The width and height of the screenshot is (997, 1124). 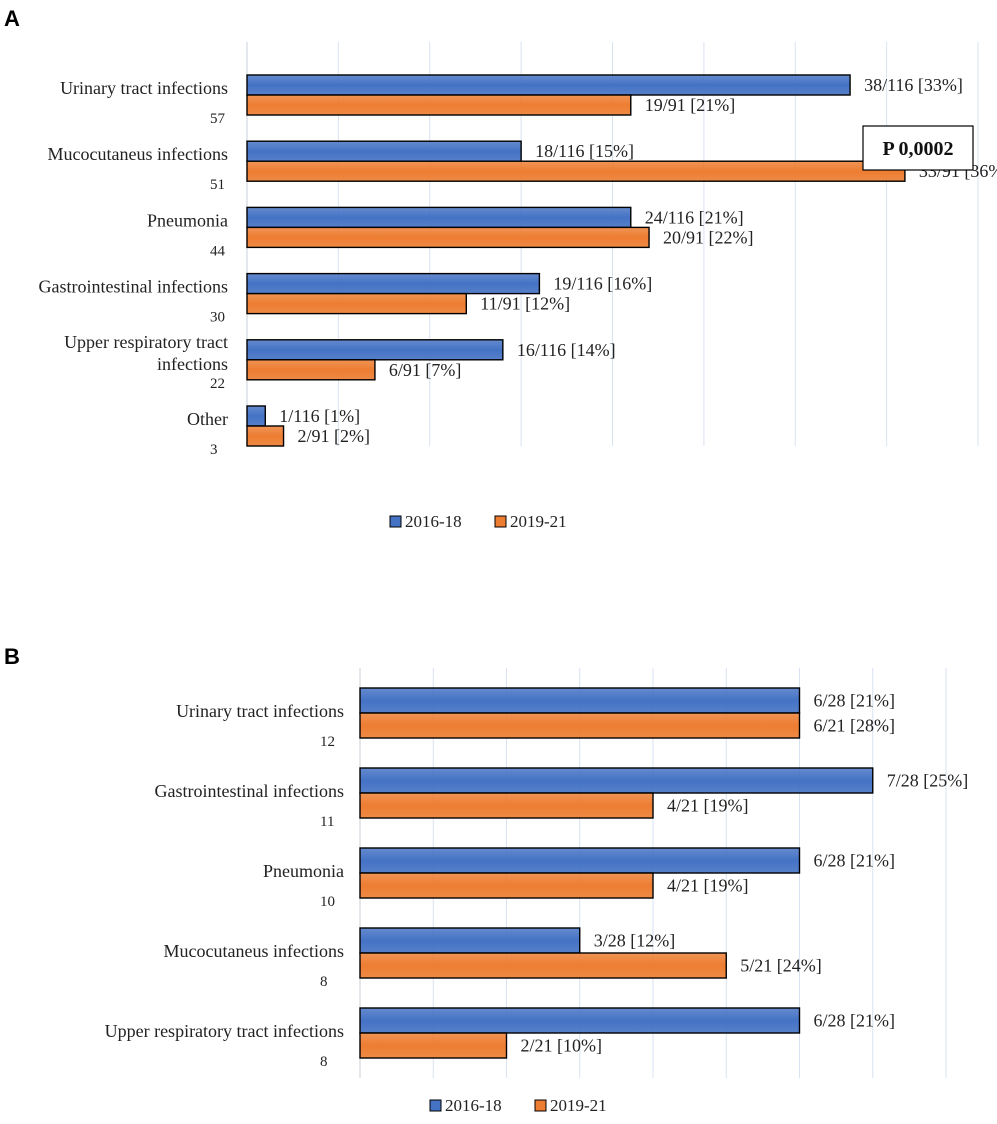 What do you see at coordinates (327, 822) in the screenshot?
I see `category-count: 11` at bounding box center [327, 822].